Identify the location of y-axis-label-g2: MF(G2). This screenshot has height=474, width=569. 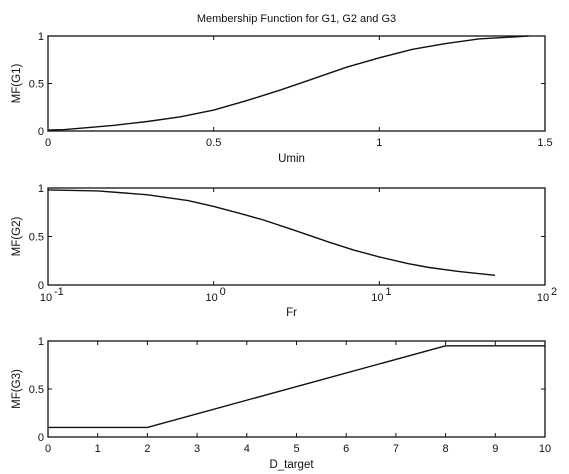
(17, 237).